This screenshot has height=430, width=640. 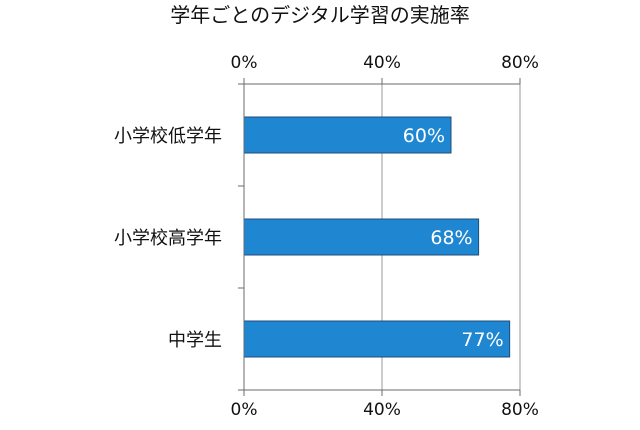 What do you see at coordinates (382, 63) in the screenshot?
I see `x-tick-label-top: 40%` at bounding box center [382, 63].